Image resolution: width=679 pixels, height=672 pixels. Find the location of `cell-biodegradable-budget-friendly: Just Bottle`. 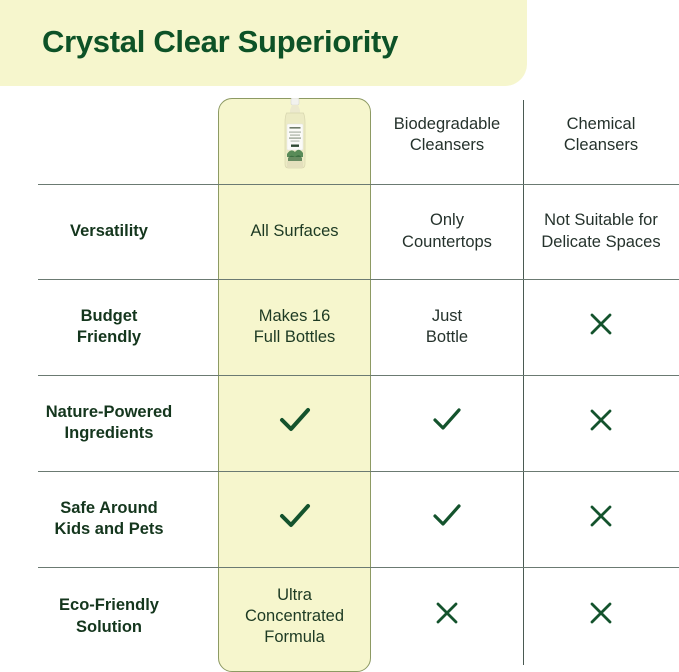

cell-biodegradable-budget-friendly: Just Bottle is located at coordinates (447, 326).